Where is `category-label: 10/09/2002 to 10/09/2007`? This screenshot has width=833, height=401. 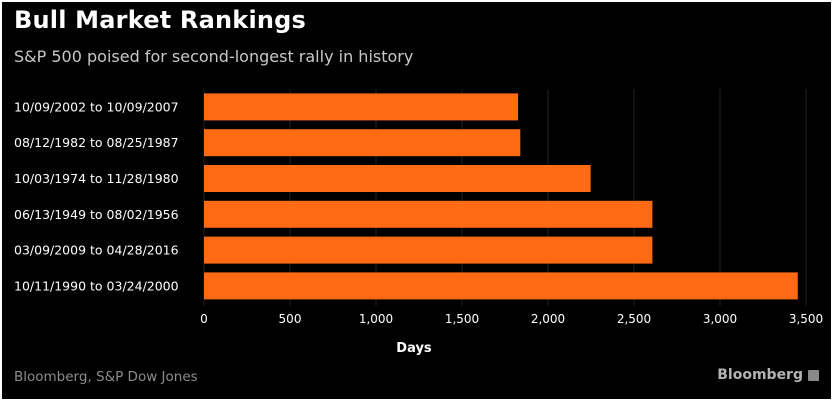
category-label: 10/09/2002 to 10/09/2007 is located at coordinates (96, 106).